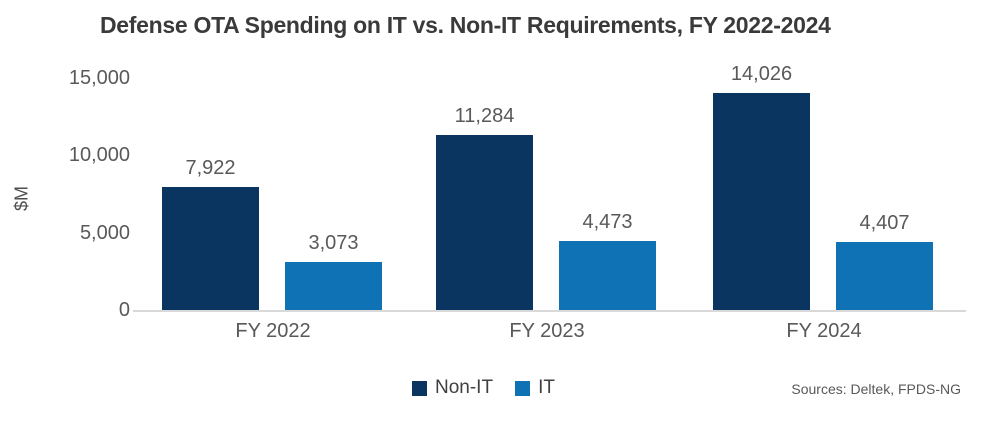 The width and height of the screenshot is (987, 428). Describe the element at coordinates (884, 223) in the screenshot. I see `value-label: 4,407` at that location.